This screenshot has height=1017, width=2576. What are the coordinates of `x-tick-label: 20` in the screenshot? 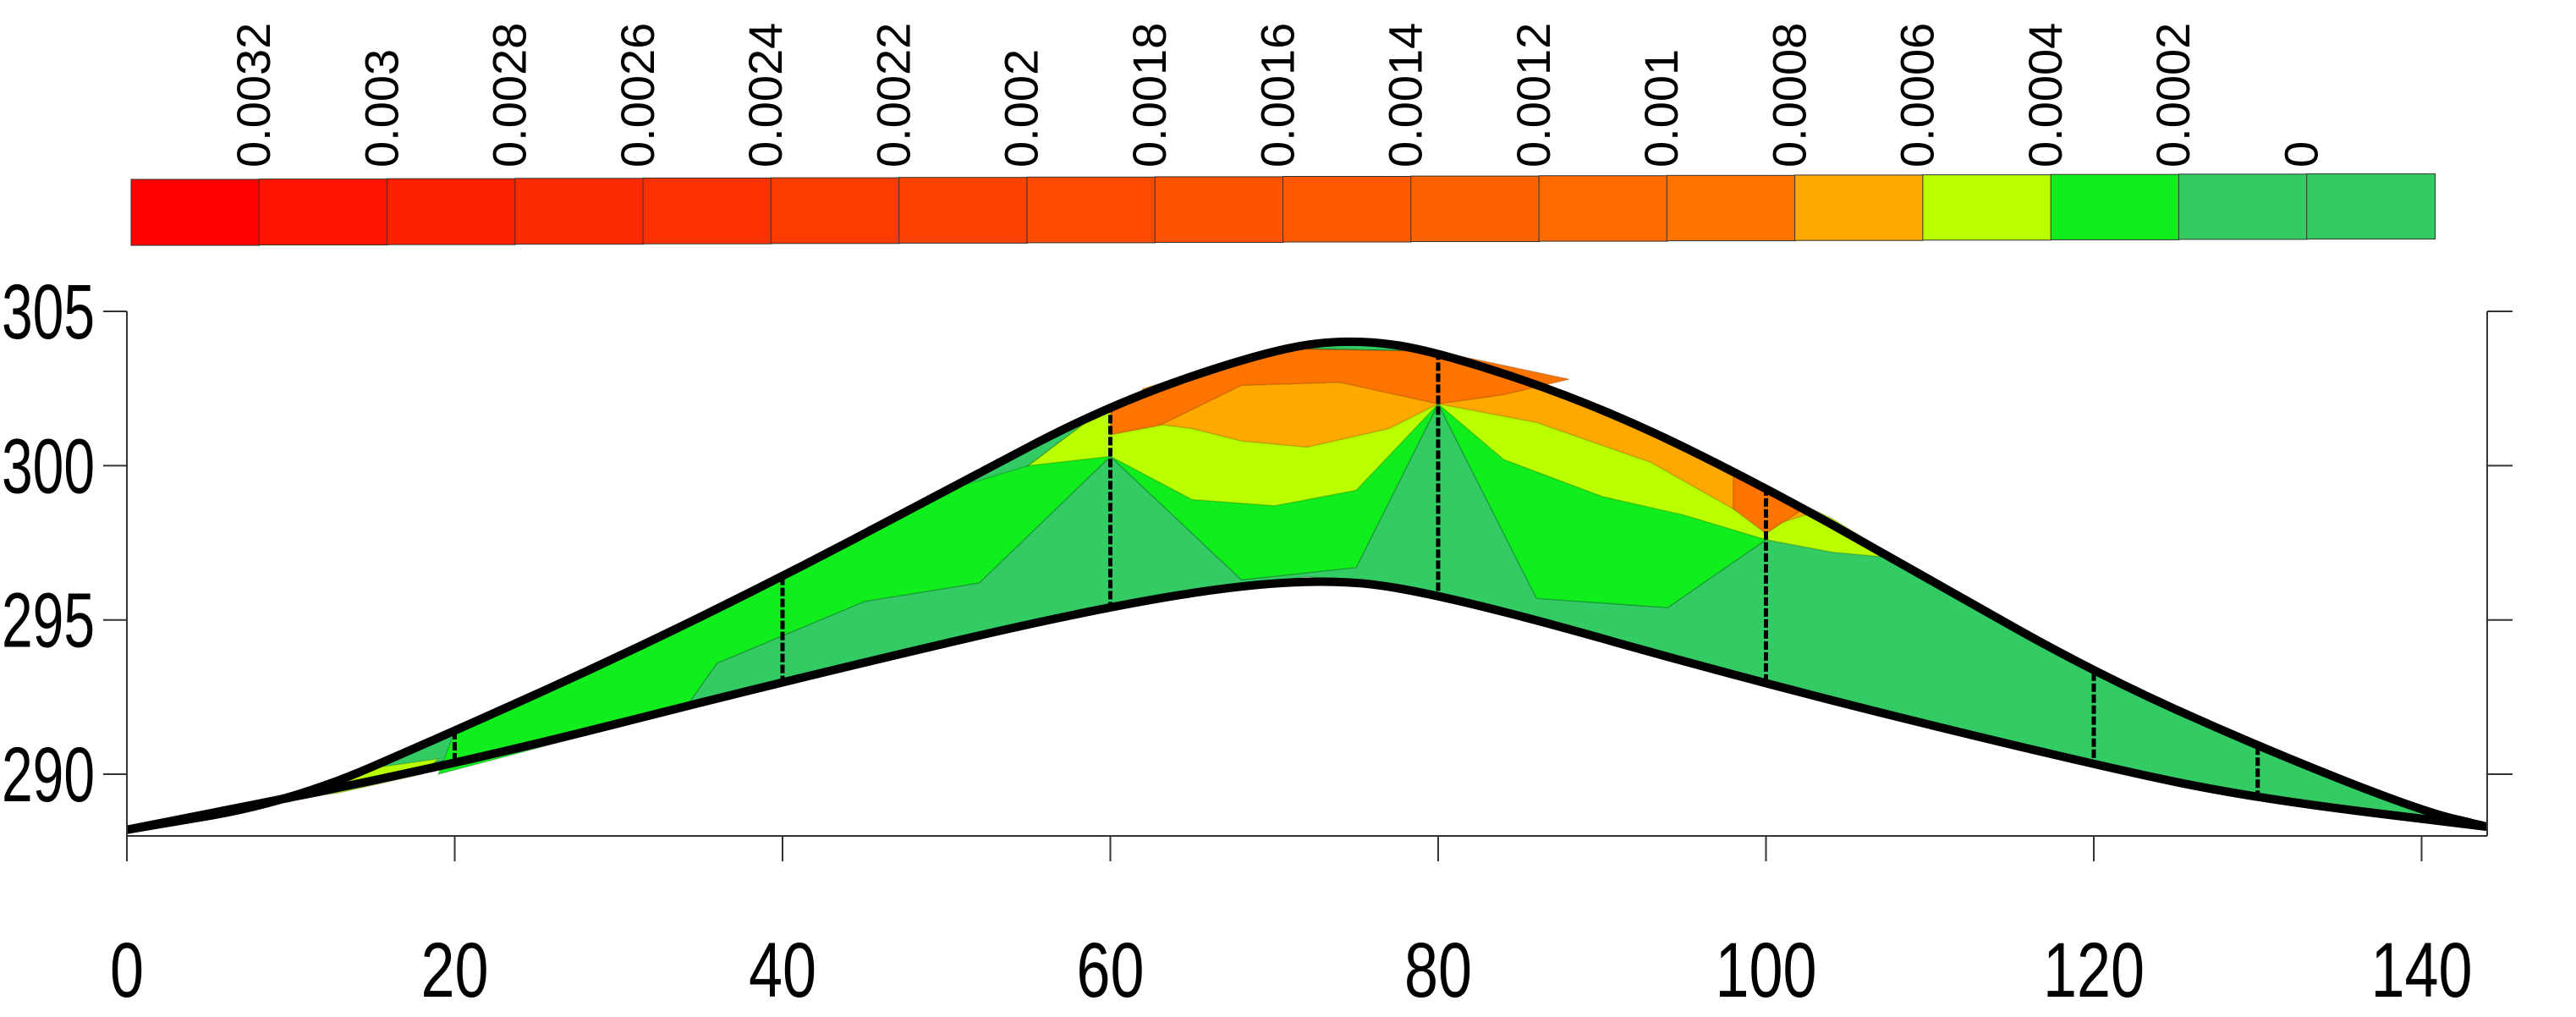 It's located at (455, 970).